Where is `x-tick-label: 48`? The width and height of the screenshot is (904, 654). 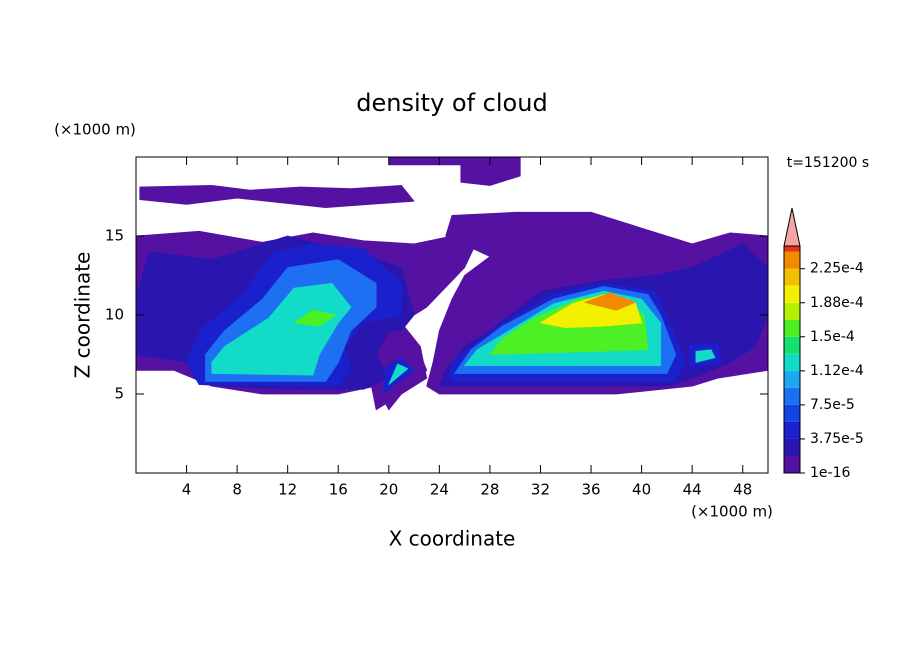
x-tick-label: 48 is located at coordinates (742, 490).